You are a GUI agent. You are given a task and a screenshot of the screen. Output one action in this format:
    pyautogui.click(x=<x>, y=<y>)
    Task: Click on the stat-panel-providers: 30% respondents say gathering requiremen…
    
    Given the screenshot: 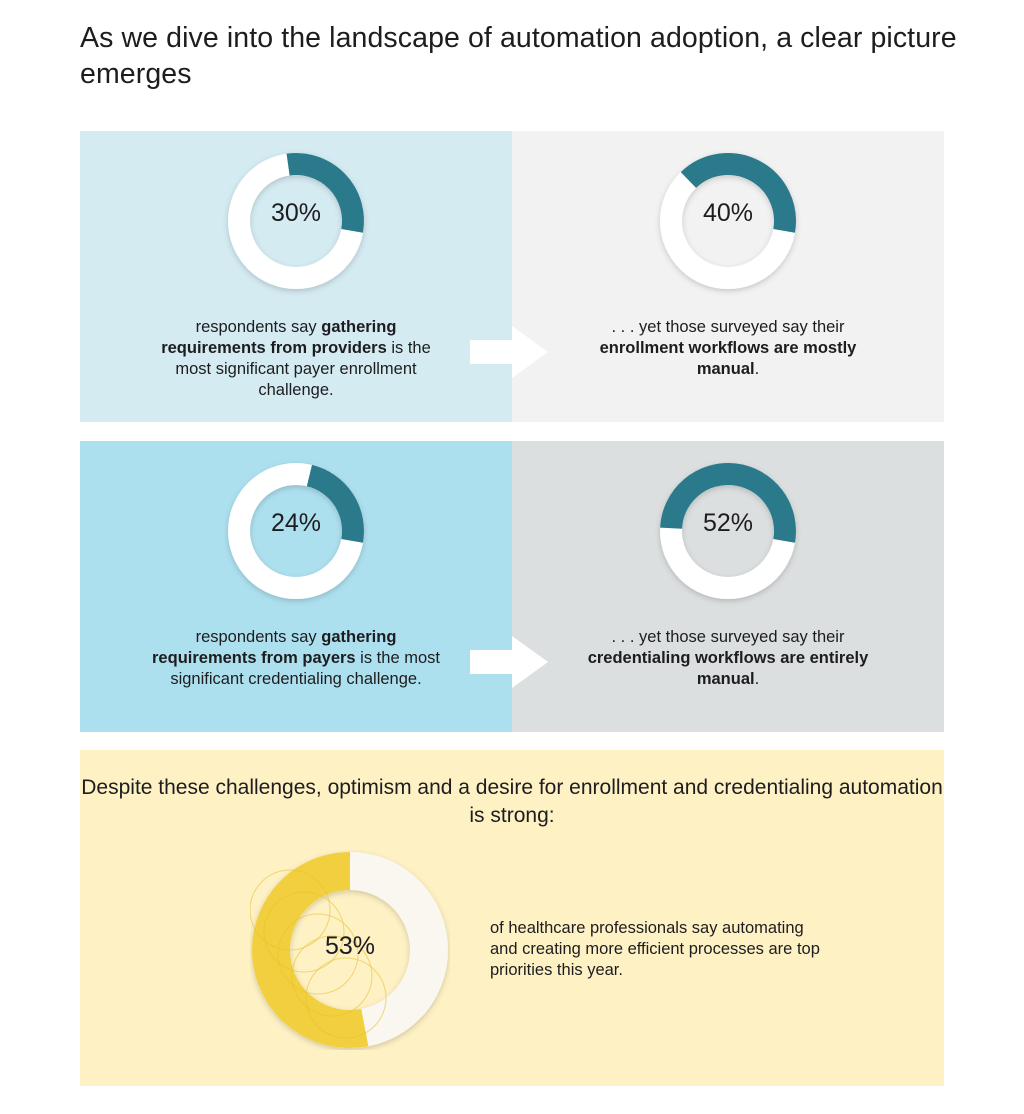 What is the action you would take?
    pyautogui.click(x=296, y=276)
    